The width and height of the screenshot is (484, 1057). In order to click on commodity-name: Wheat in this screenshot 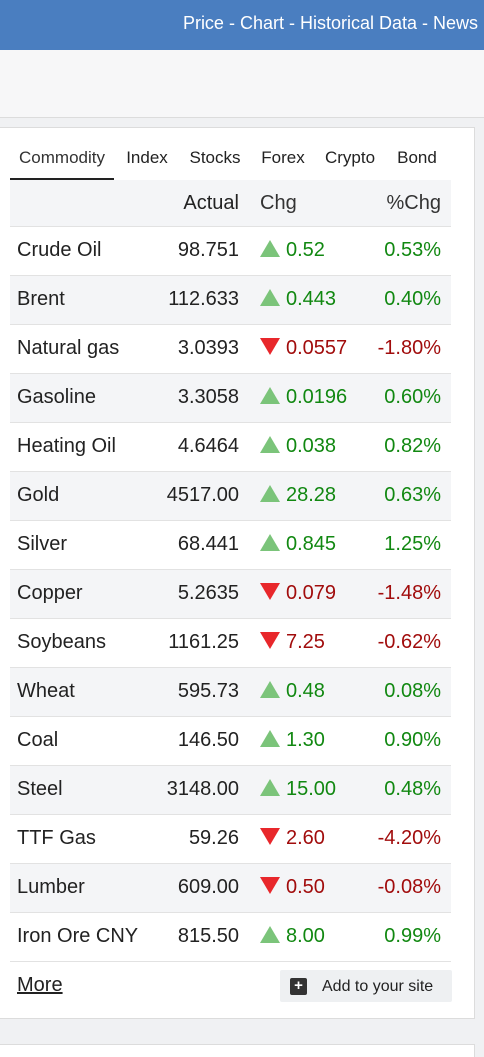, I will do `click(46, 691)`.